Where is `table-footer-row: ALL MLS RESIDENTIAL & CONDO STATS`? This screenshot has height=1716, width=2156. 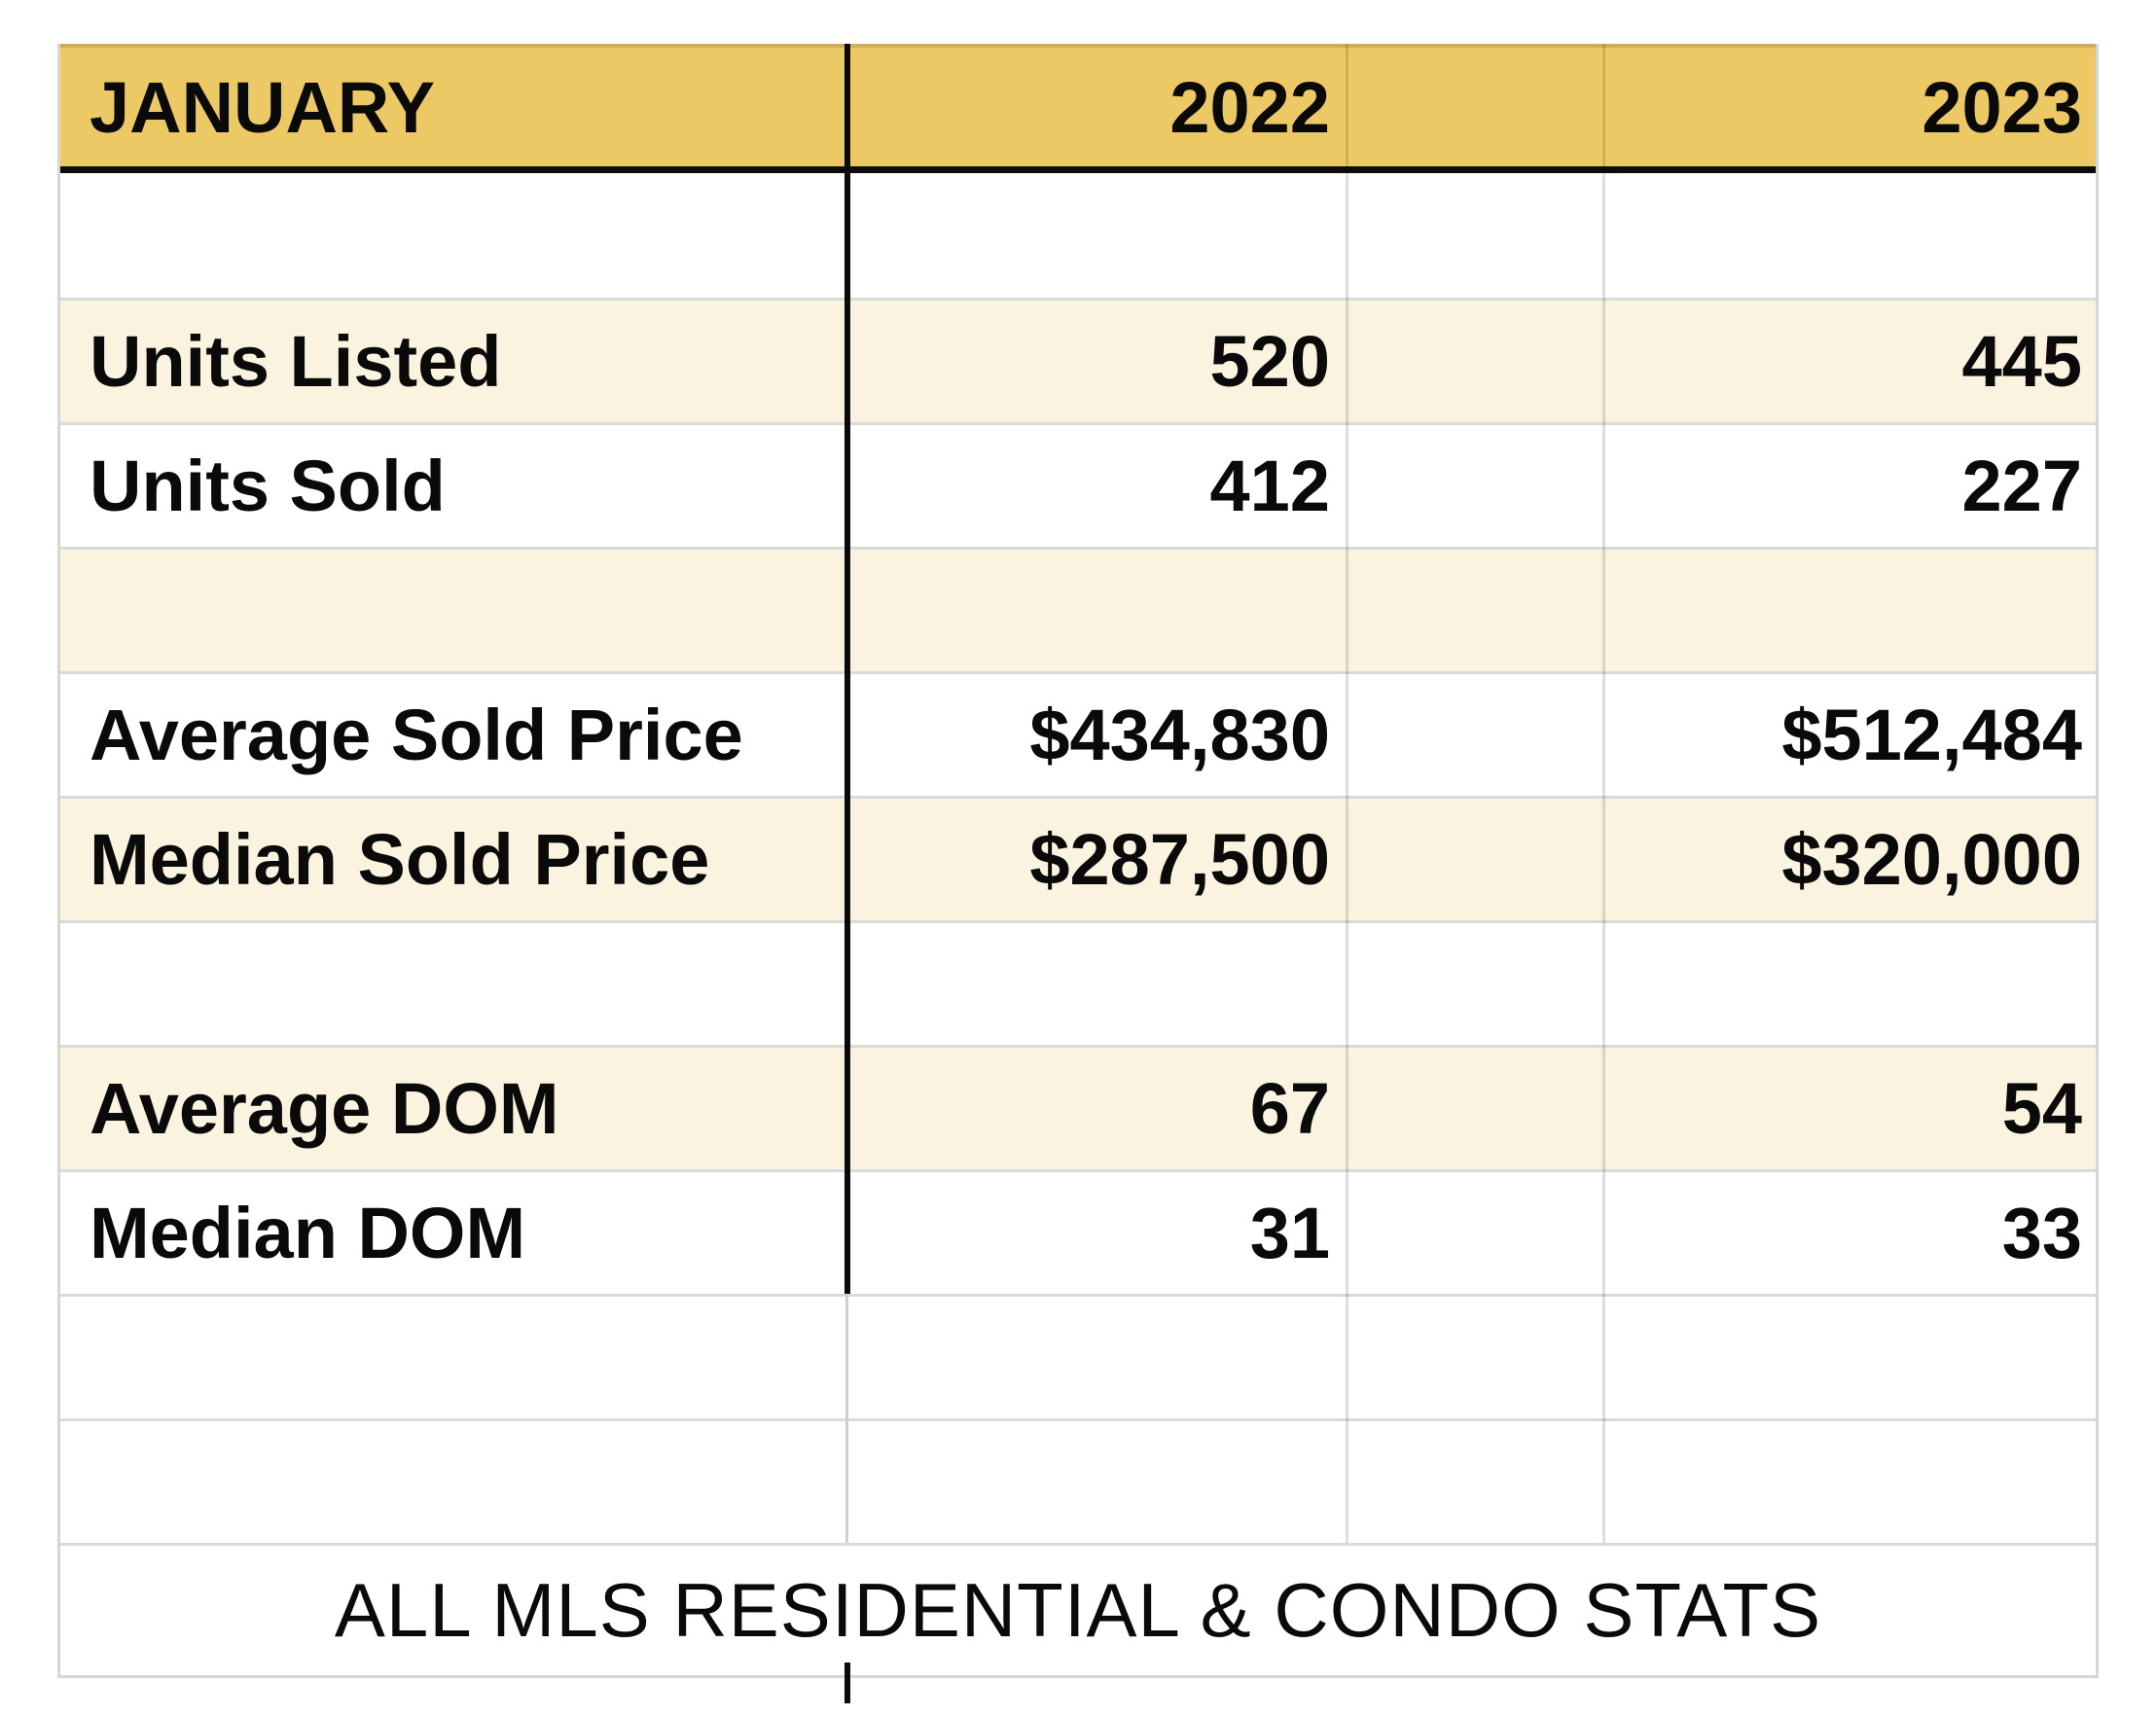
table-footer-row: ALL MLS RESIDENTIAL & CONDO STATS is located at coordinates (1078, 1609).